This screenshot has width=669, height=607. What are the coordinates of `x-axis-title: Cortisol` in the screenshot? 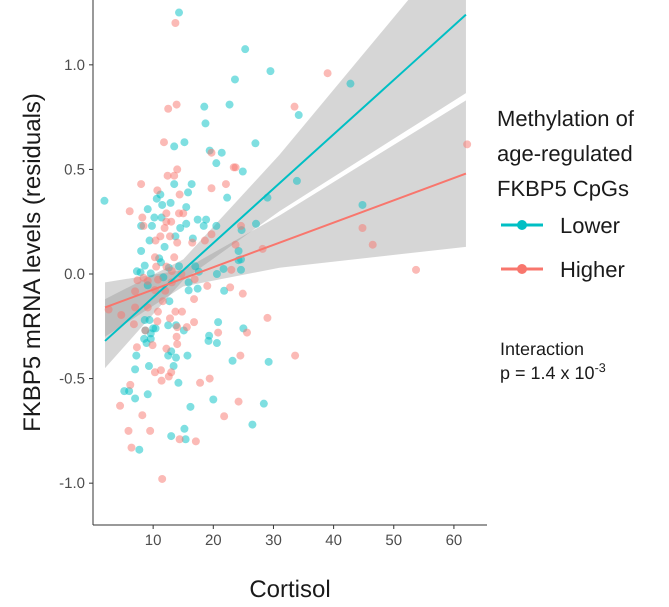 It's located at (290, 589).